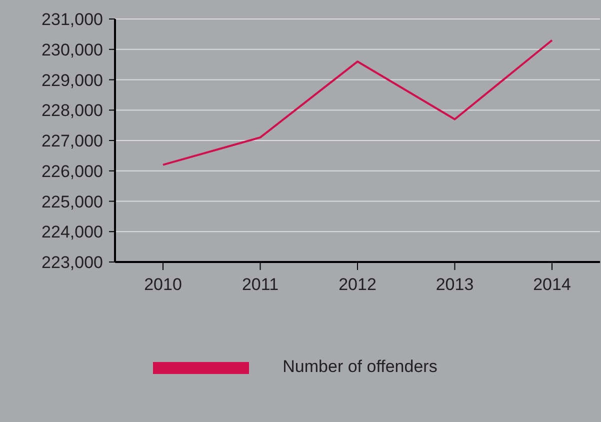  What do you see at coordinates (72, 80) in the screenshot?
I see `y-tick-label: 229,000` at bounding box center [72, 80].